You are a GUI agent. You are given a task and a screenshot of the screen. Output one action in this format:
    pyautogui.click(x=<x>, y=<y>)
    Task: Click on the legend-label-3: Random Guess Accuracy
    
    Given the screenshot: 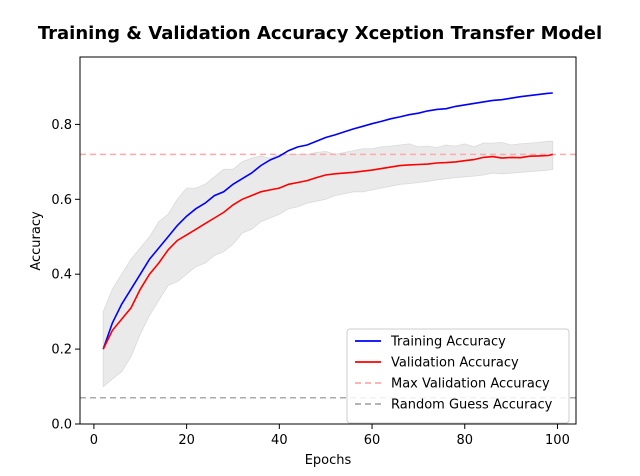 What is the action you would take?
    pyautogui.click(x=472, y=405)
    